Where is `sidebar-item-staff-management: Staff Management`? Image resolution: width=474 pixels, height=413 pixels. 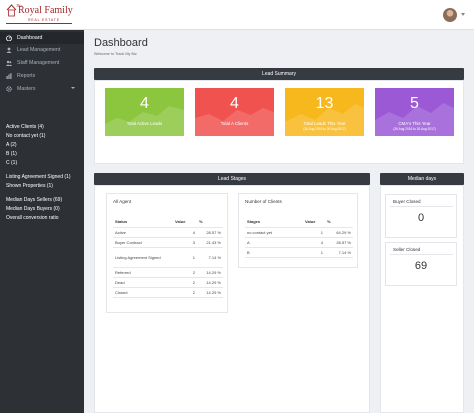 sidebar-item-staff-management: Staff Management is located at coordinates (42, 63).